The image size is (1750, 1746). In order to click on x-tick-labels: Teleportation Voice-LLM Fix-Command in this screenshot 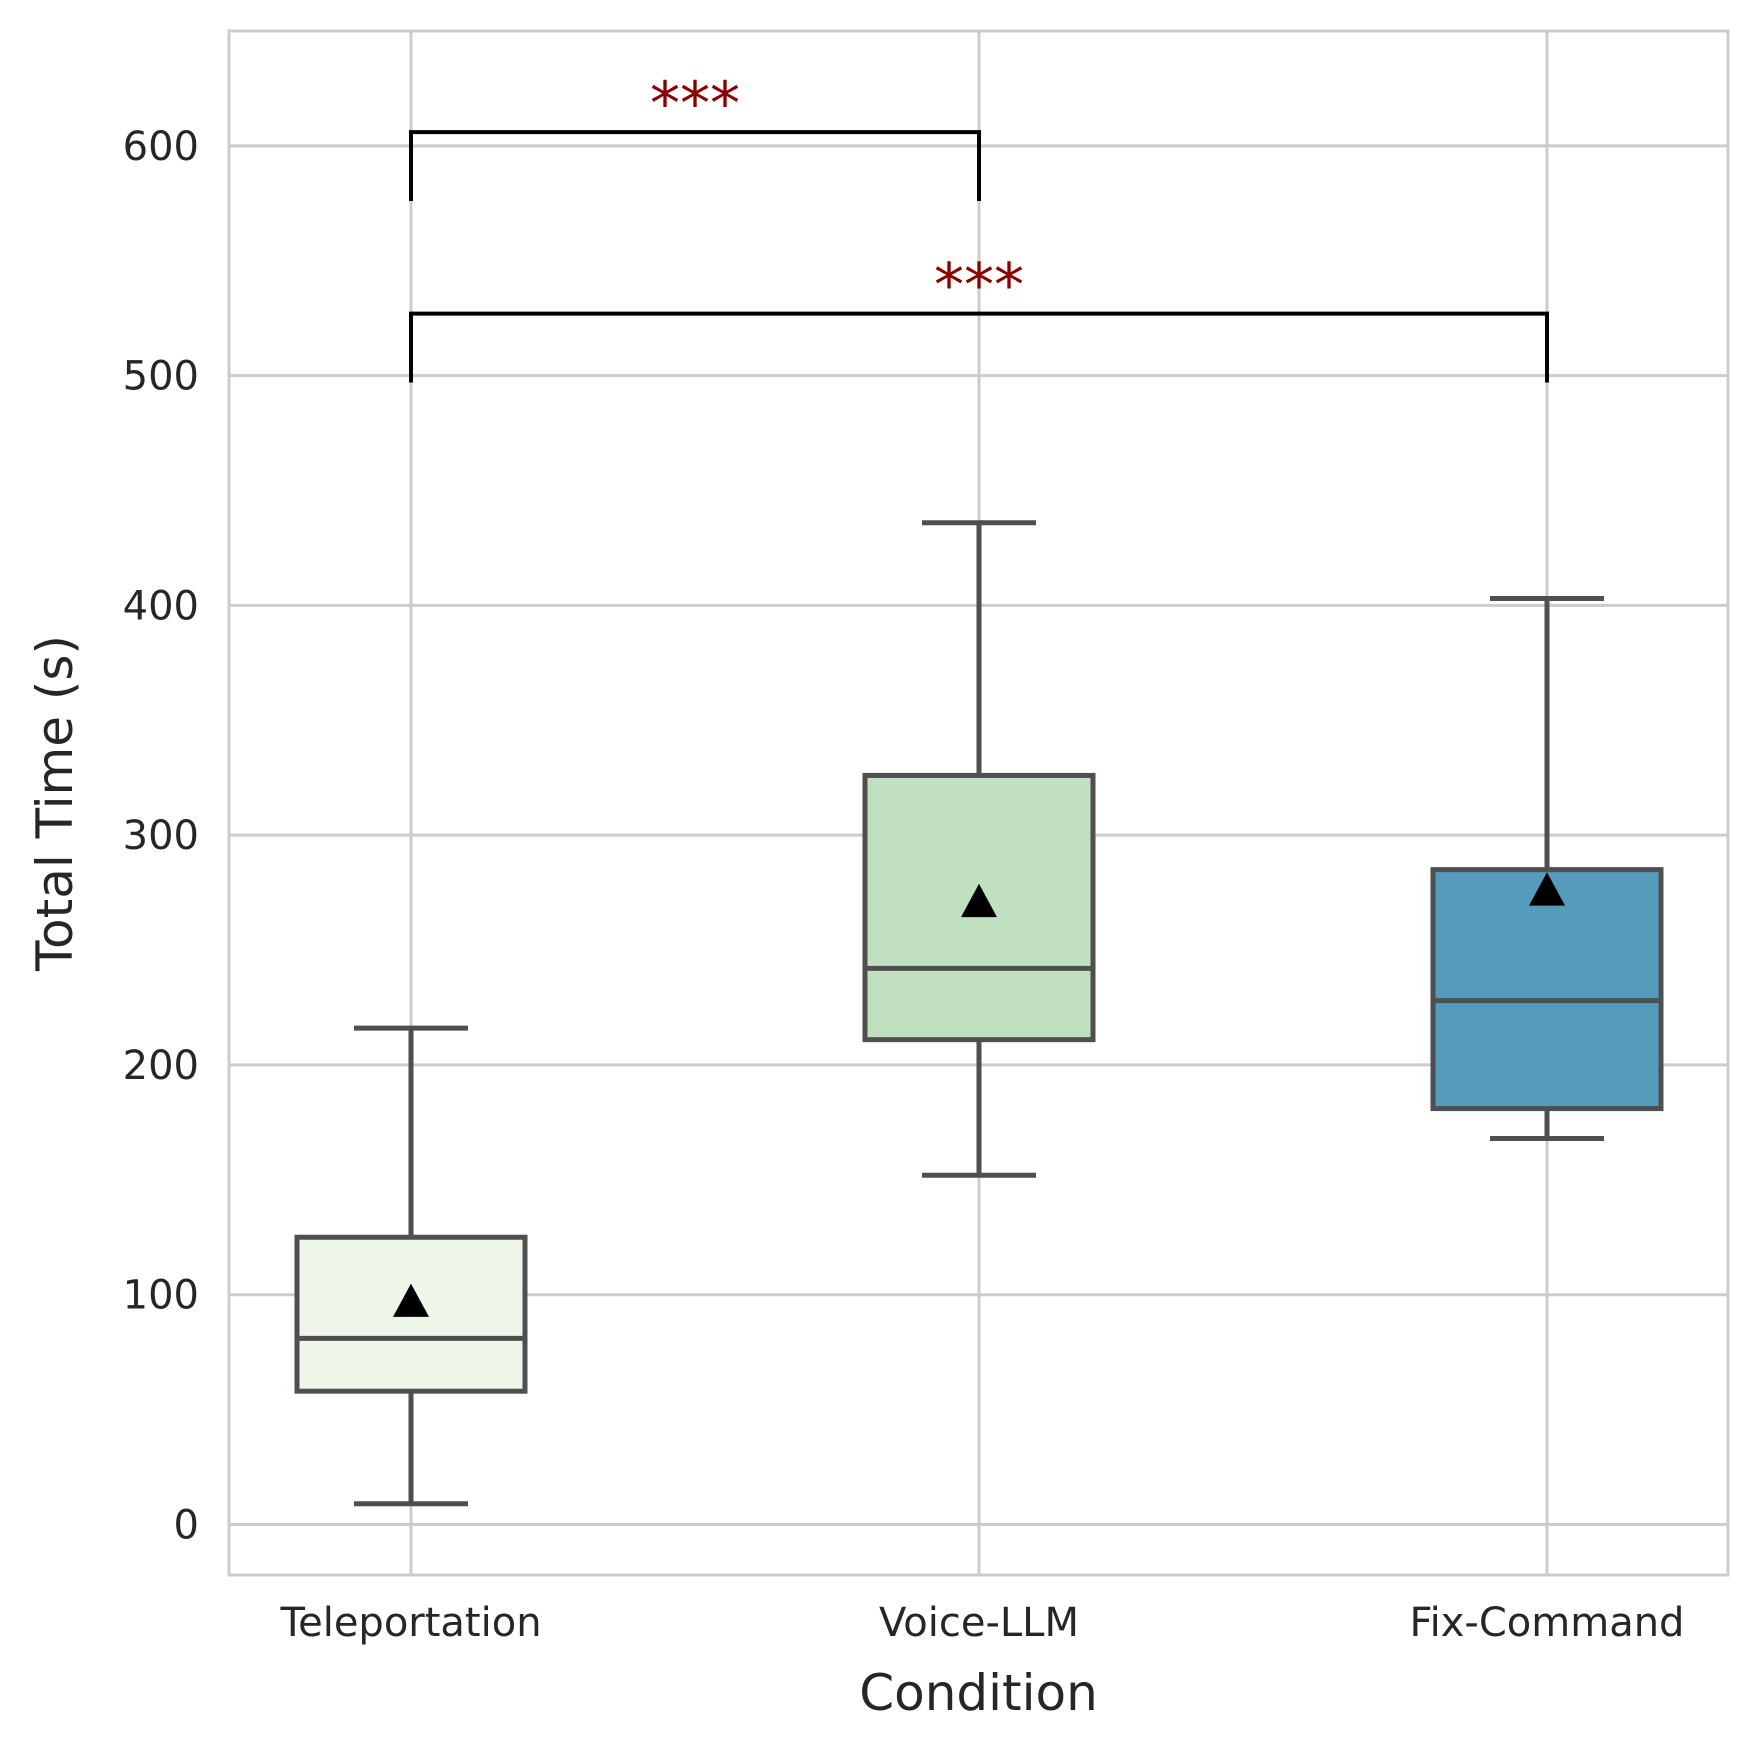, I will do `click(981, 1623)`.